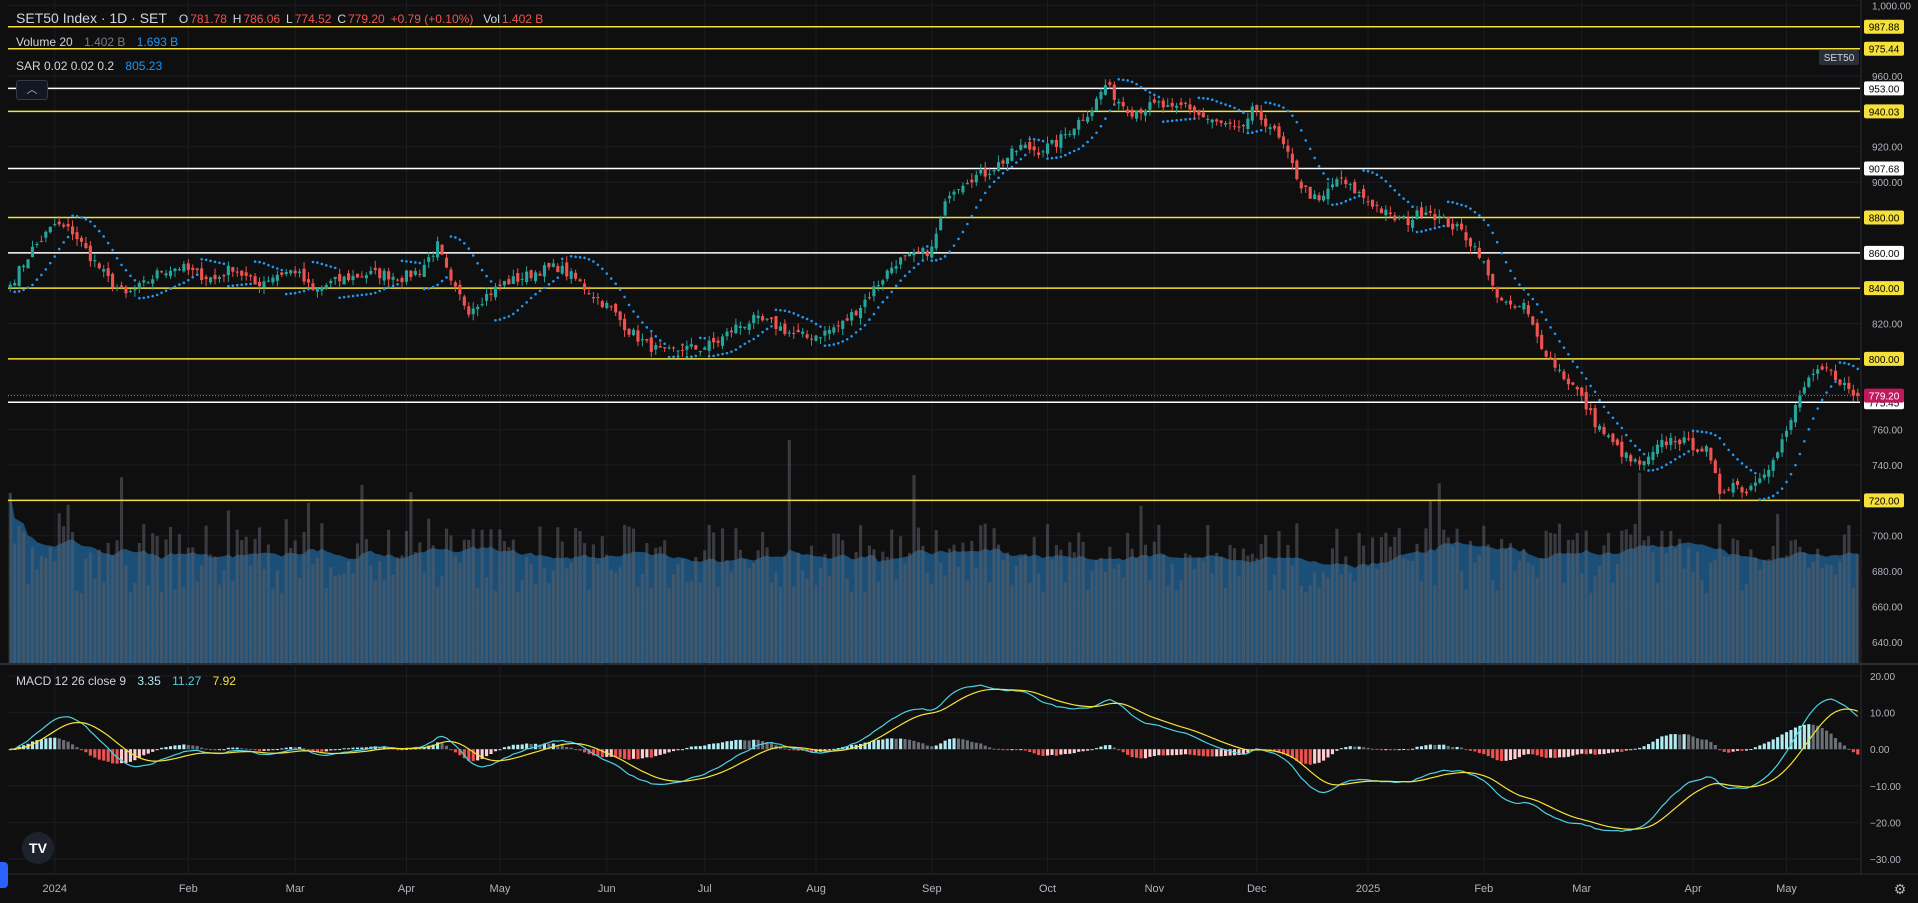 The width and height of the screenshot is (1918, 903). Describe the element at coordinates (38, 848) in the screenshot. I see `tradingview-logo: TV` at that location.